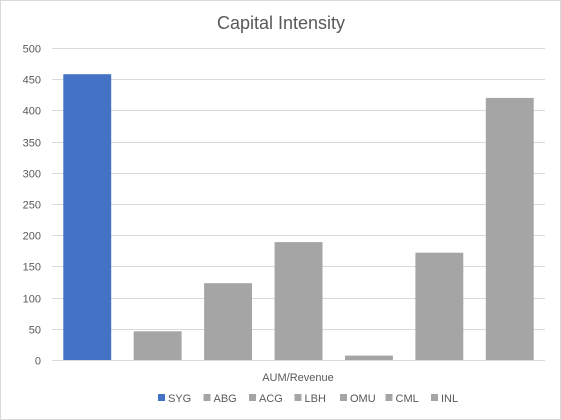 The image size is (561, 420). Describe the element at coordinates (439, 306) in the screenshot. I see `bar-cml` at that location.